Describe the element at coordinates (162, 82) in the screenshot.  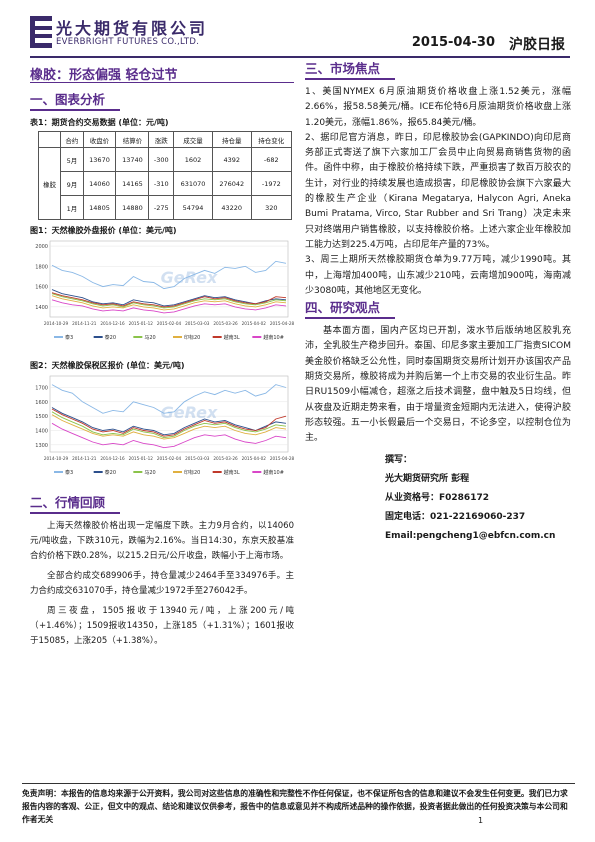
I see `main-title-divider` at that location.